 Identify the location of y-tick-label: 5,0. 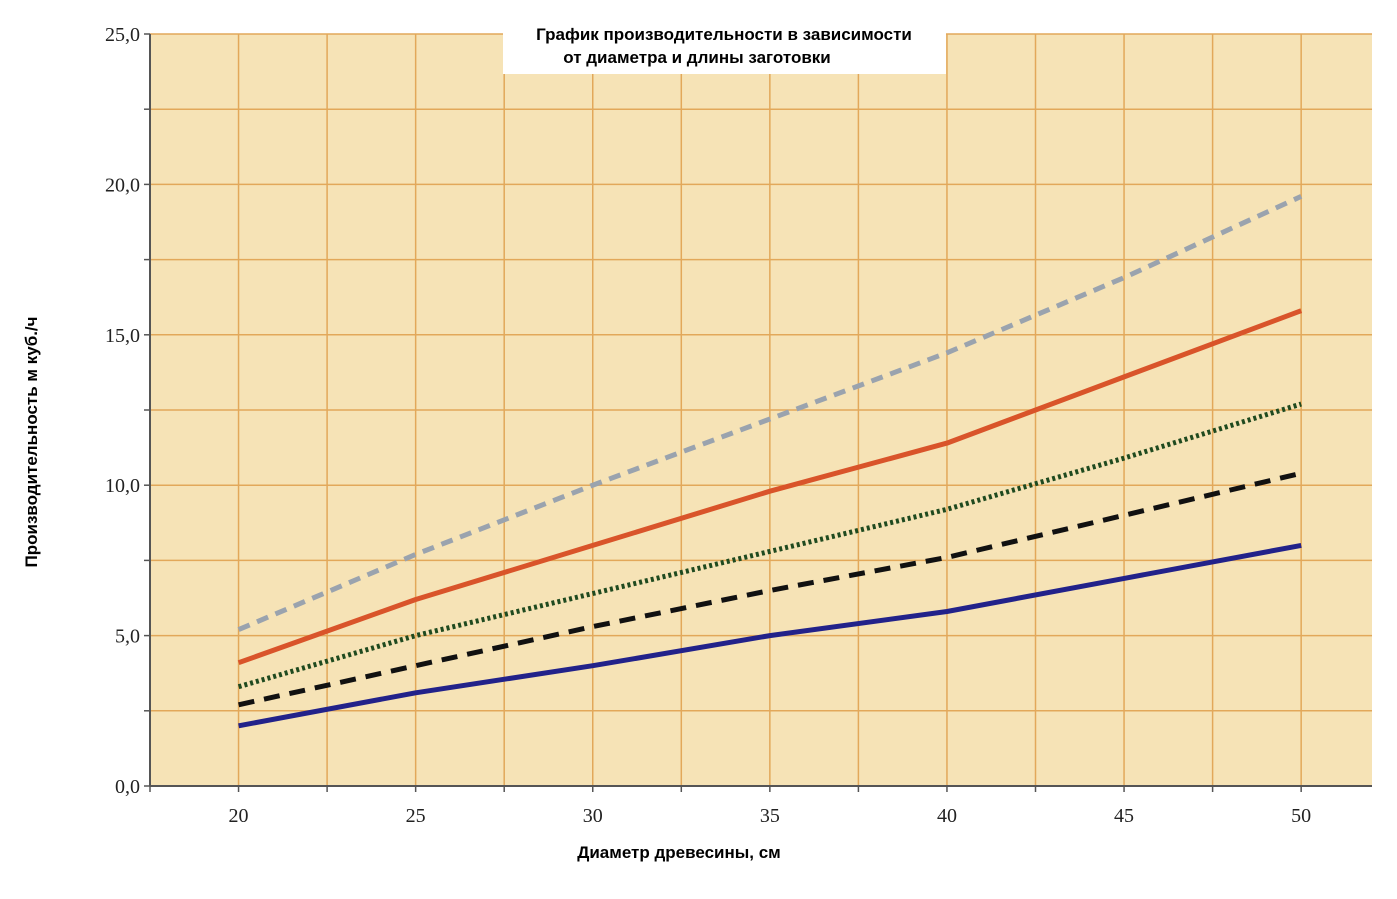
(127, 637).